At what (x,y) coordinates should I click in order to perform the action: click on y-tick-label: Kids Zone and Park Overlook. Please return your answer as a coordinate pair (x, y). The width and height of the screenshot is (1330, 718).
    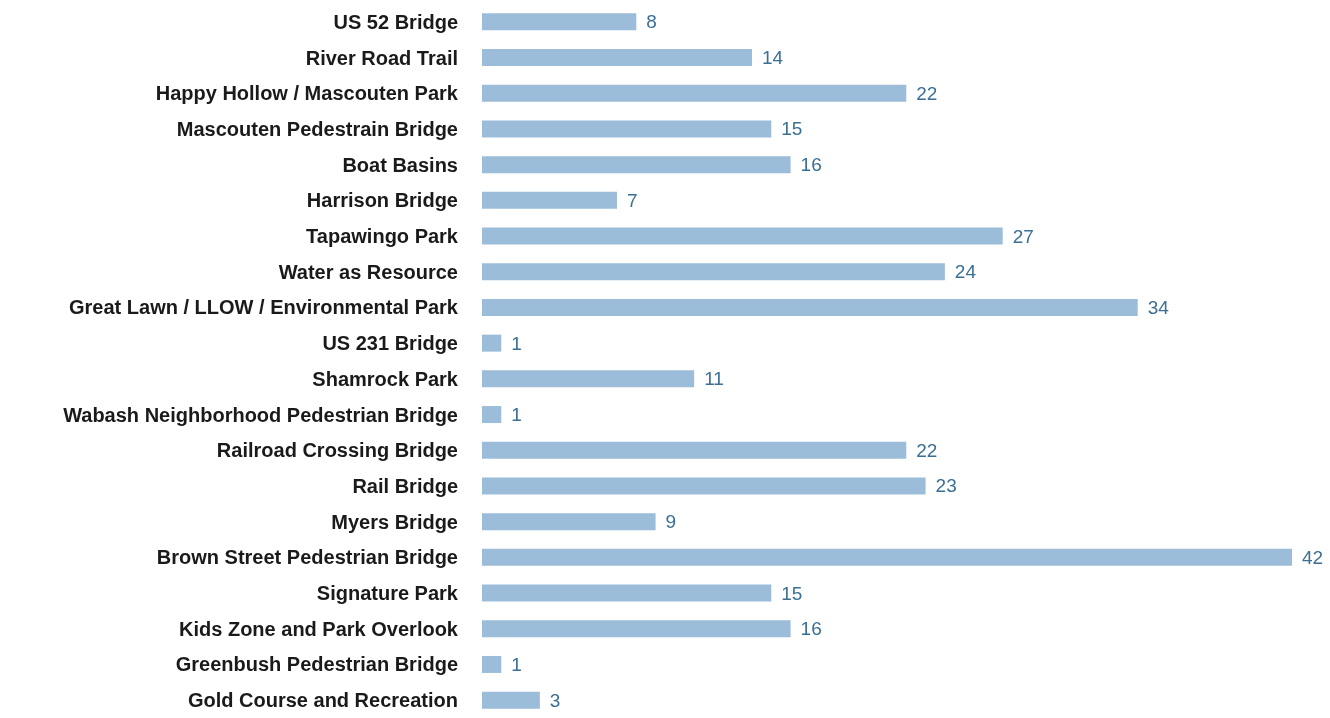
    Looking at the image, I should click on (319, 628).